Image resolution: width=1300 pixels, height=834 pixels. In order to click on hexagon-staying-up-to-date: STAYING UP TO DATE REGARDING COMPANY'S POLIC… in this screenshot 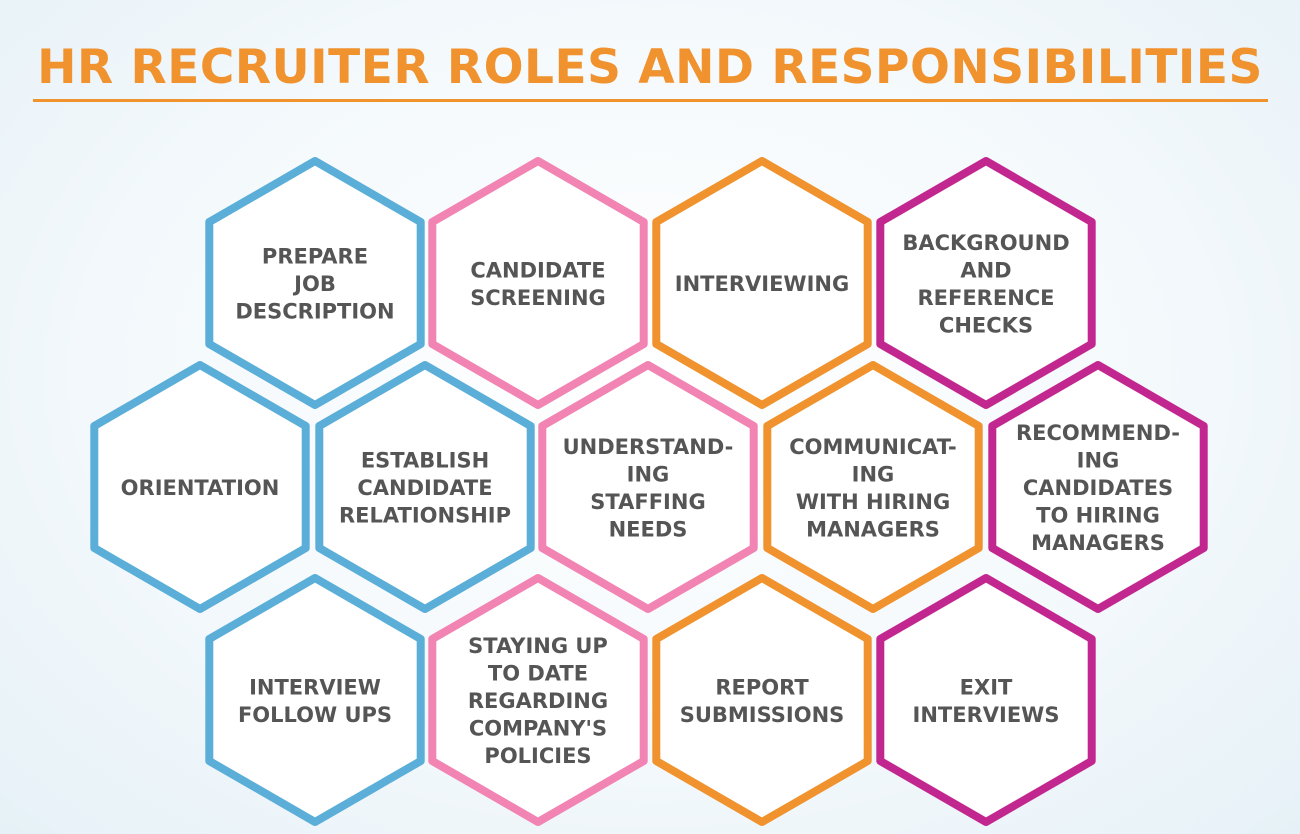, I will do `click(538, 700)`.